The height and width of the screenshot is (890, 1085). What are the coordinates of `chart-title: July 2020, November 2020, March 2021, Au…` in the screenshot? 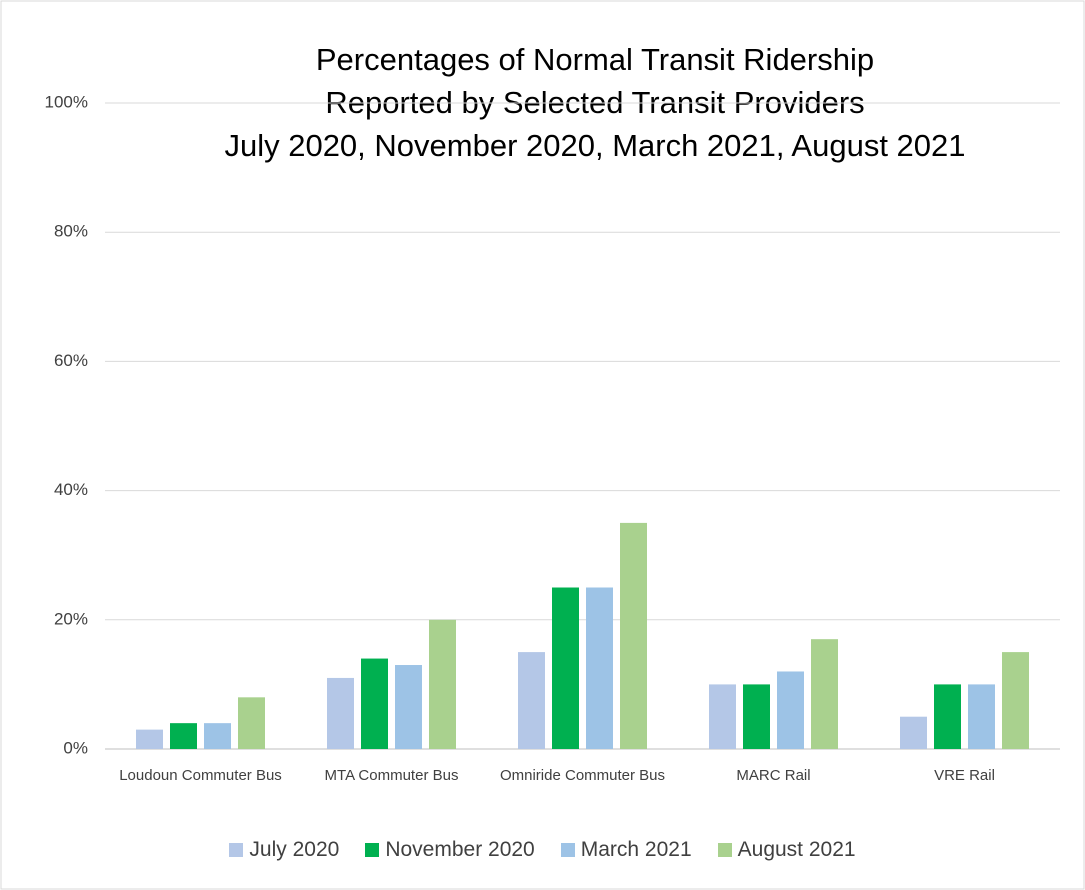 It's located at (594, 145).